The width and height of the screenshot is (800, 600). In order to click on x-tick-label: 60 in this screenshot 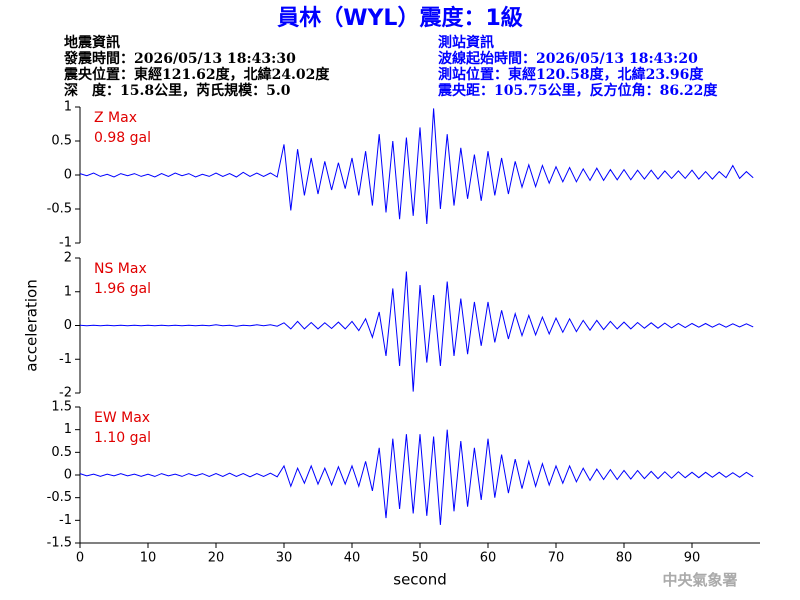, I will do `click(488, 558)`.